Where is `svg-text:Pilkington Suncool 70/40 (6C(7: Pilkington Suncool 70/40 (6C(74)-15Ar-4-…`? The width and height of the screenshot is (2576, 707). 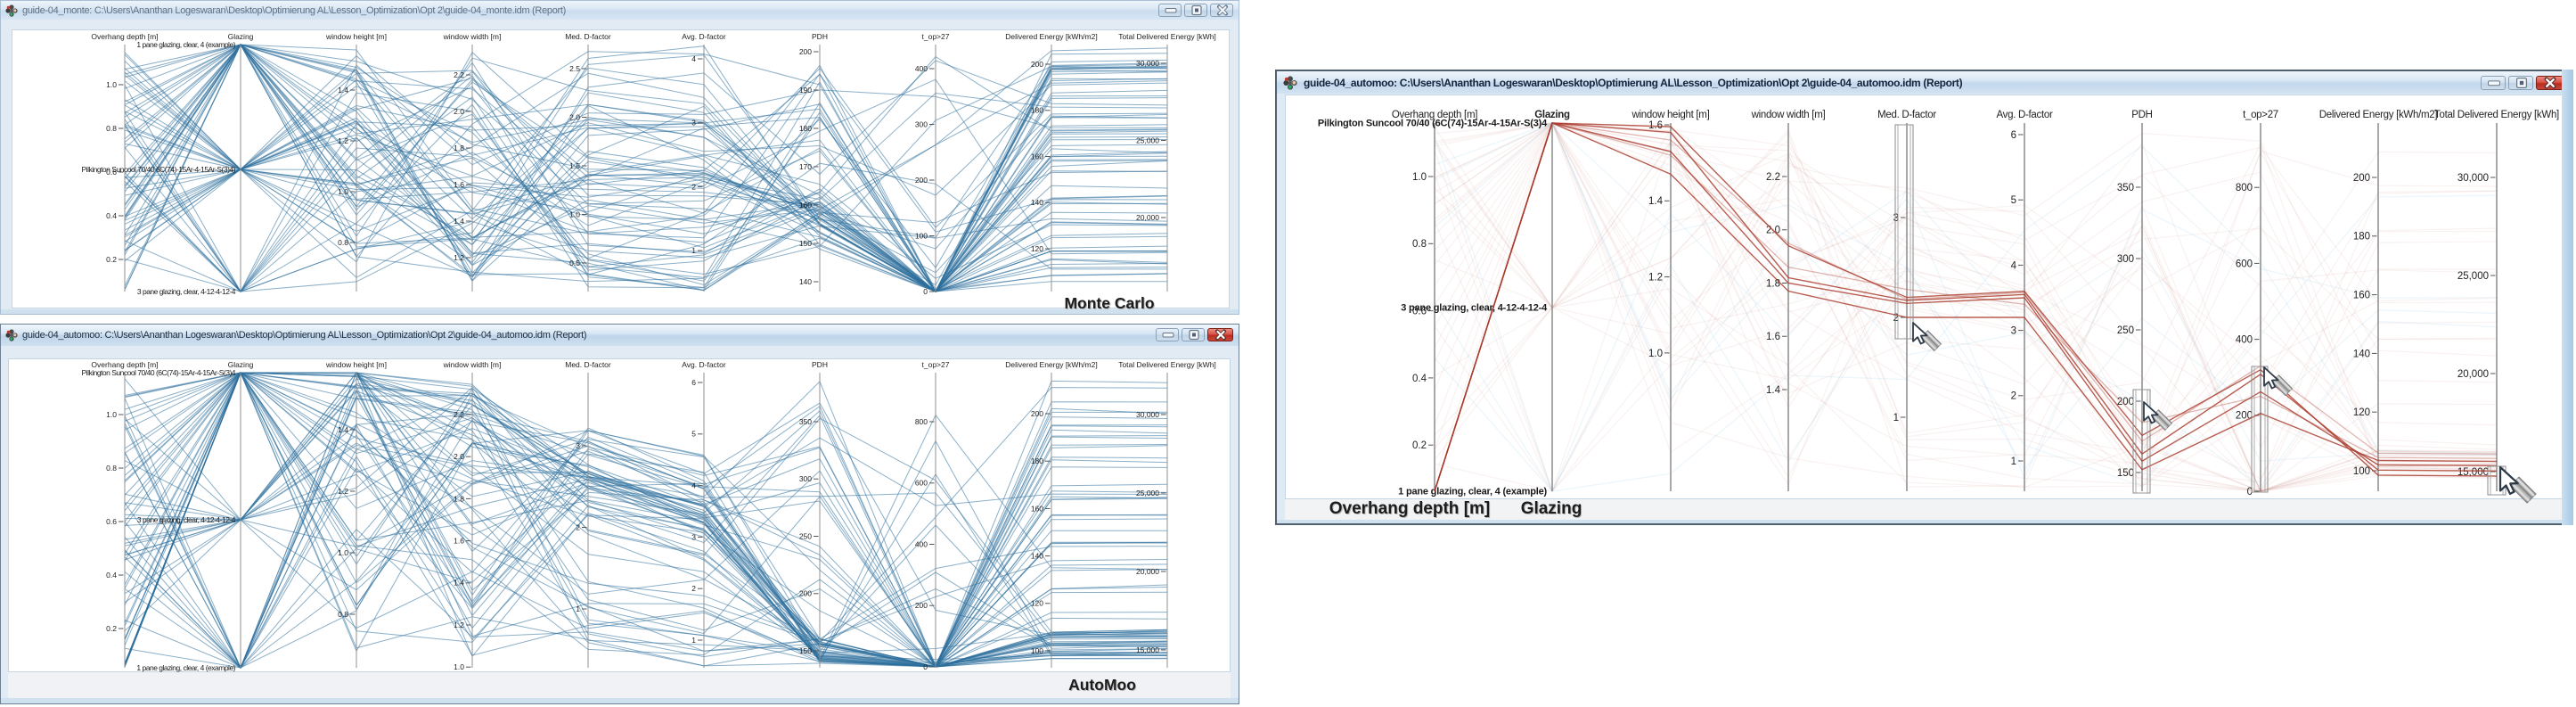
svg-text:Pilkington Suncool 70/40 (6C(7: Pilkington Suncool 70/40 (6C(74)-15Ar-4-… is located at coordinates (1433, 124).